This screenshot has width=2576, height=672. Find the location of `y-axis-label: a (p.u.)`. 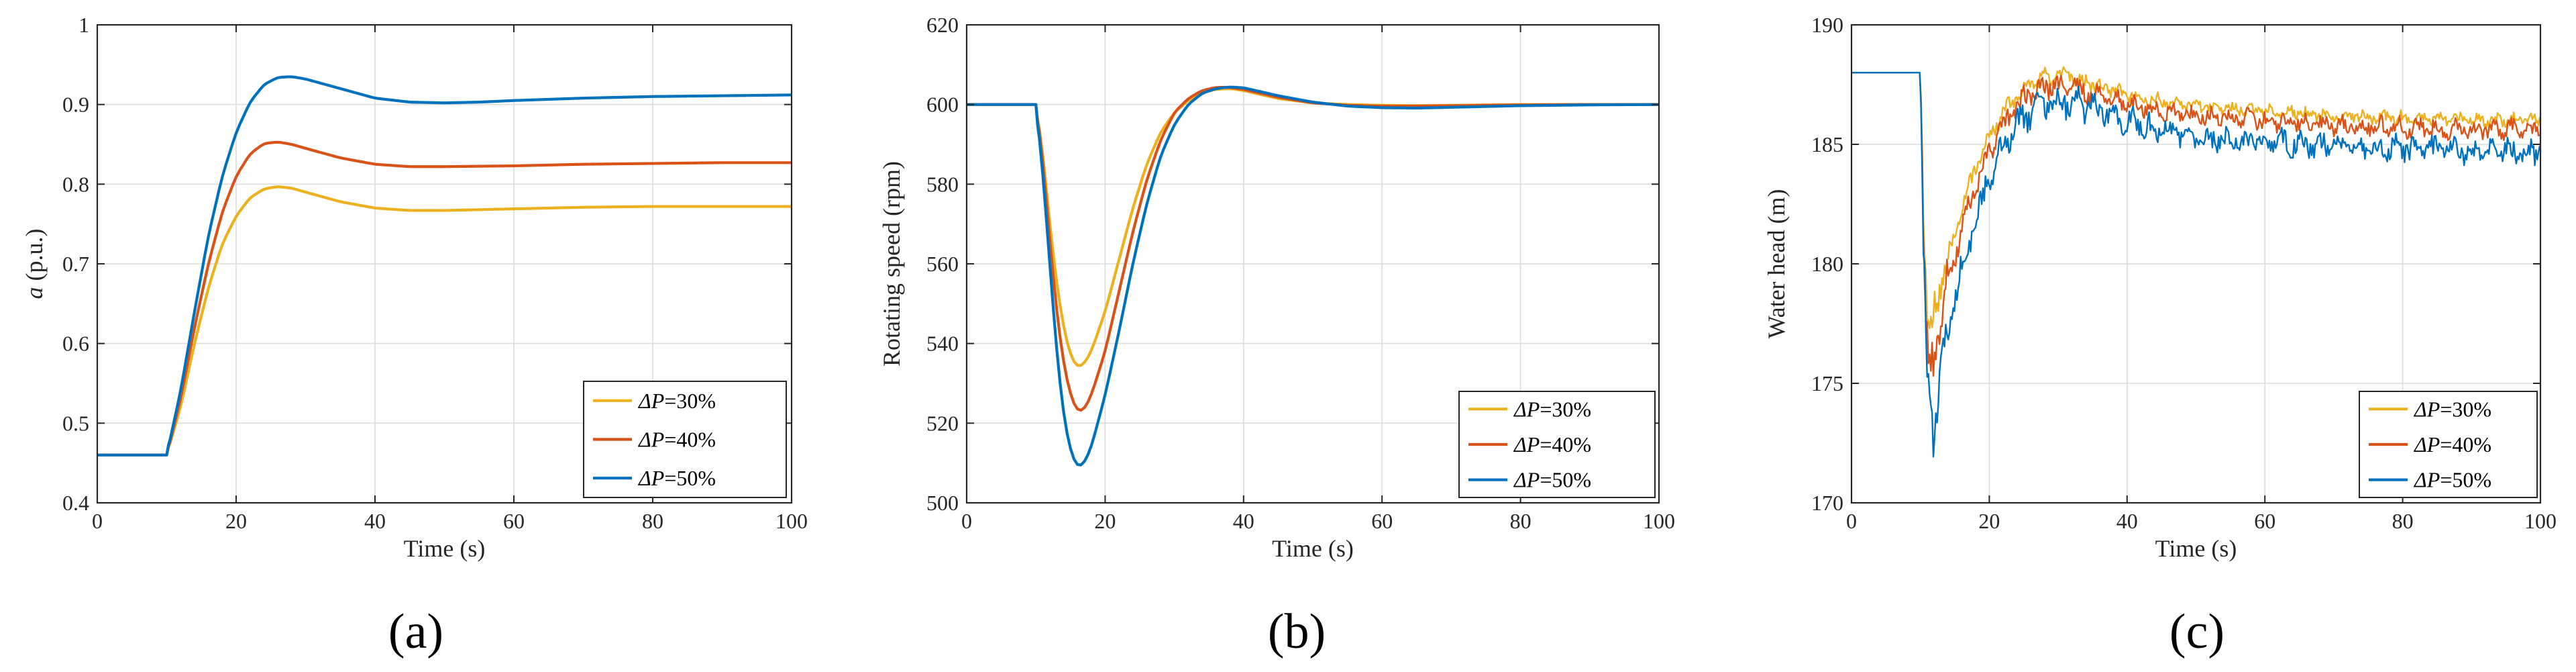

y-axis-label: a (p.u.) is located at coordinates (34, 264).